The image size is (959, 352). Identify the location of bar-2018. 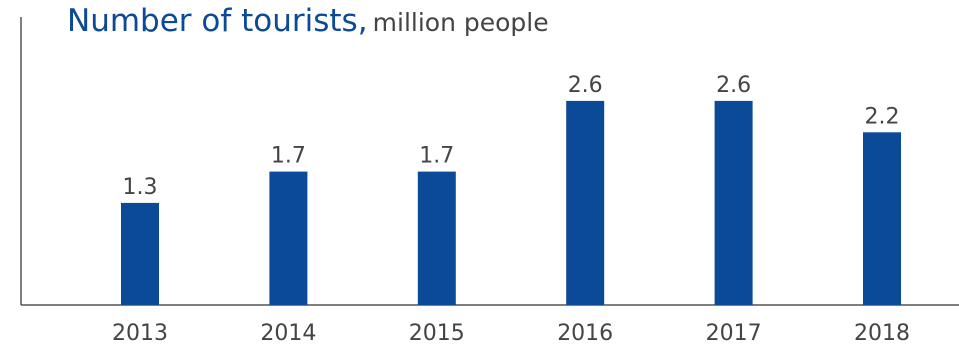
(882, 218).